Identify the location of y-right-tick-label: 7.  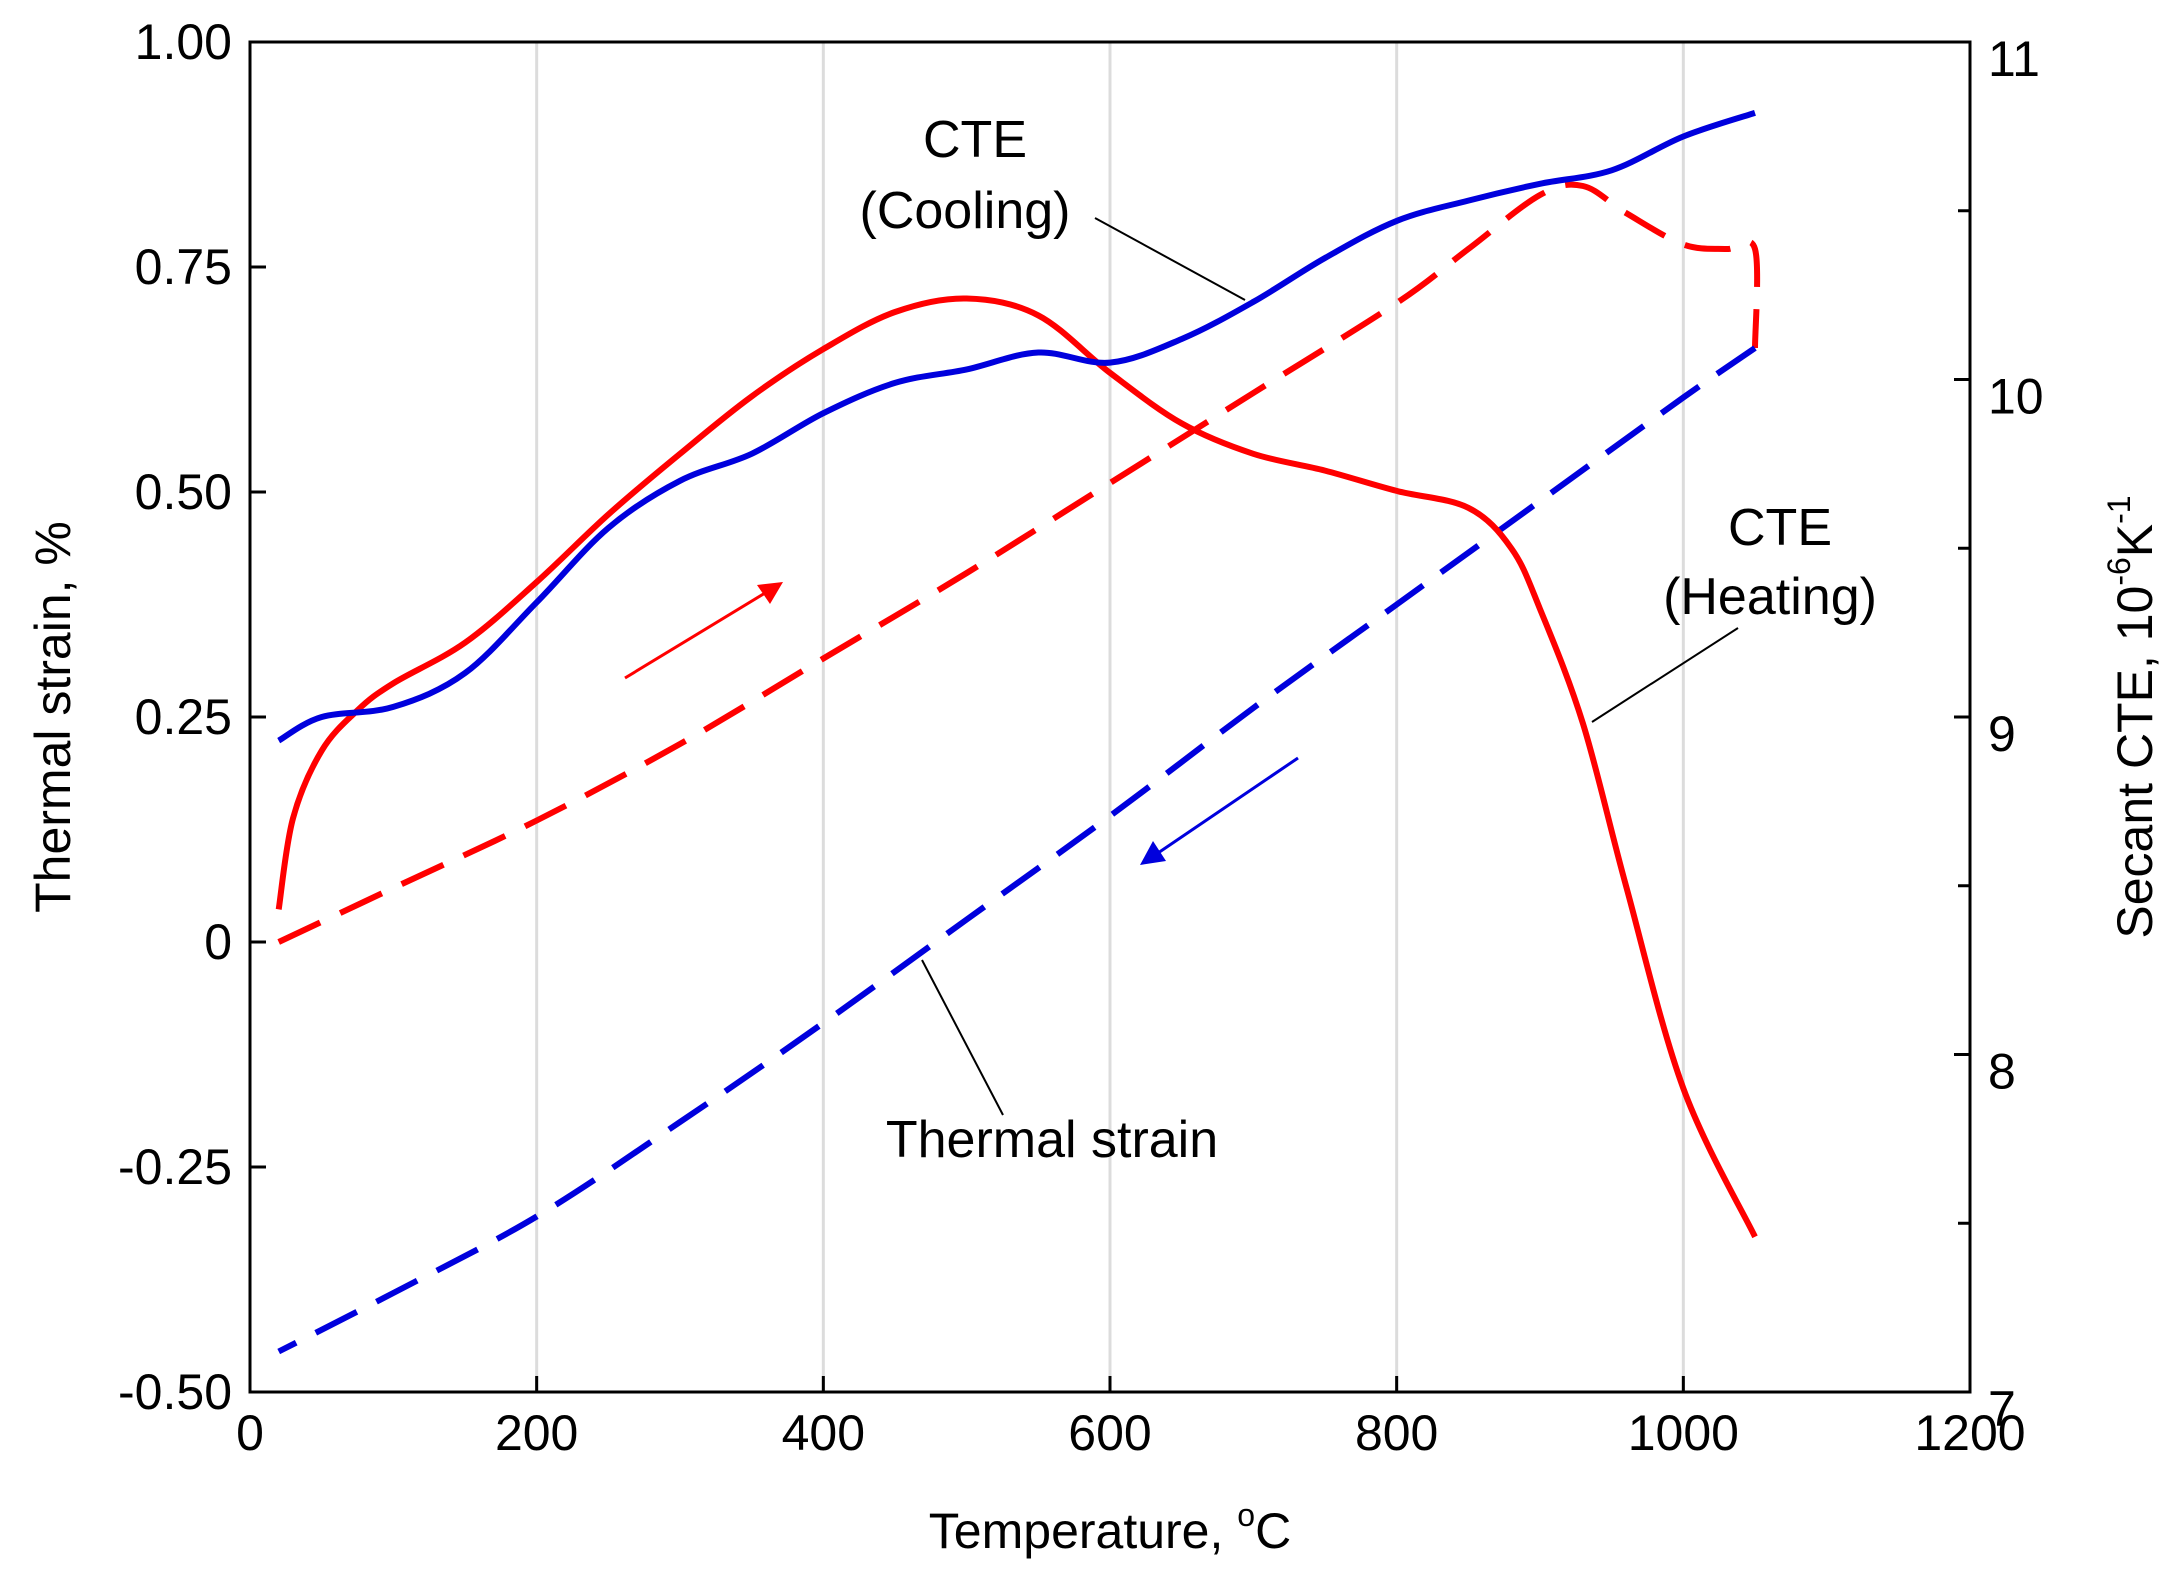
(2002, 1409).